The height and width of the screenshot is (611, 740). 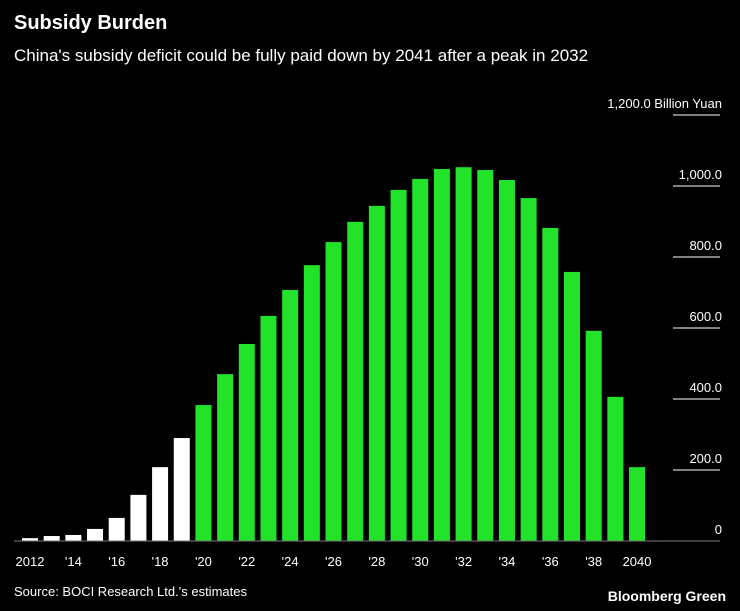 What do you see at coordinates (705, 316) in the screenshot?
I see `y-tick-label: 600.0` at bounding box center [705, 316].